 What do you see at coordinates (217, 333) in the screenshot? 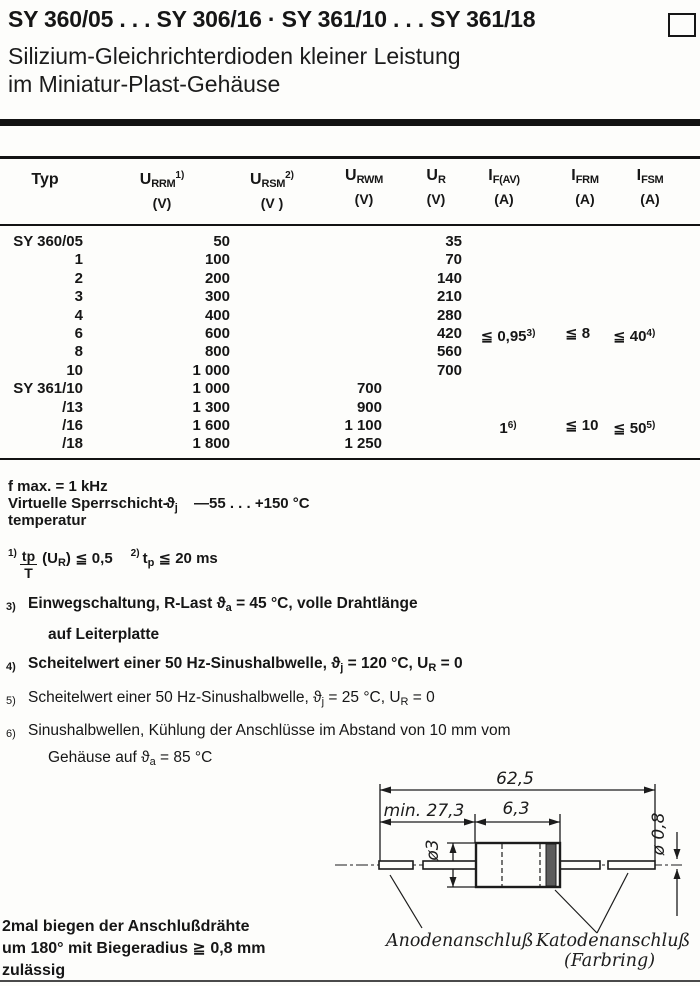
I see `table-cell: 600` at bounding box center [217, 333].